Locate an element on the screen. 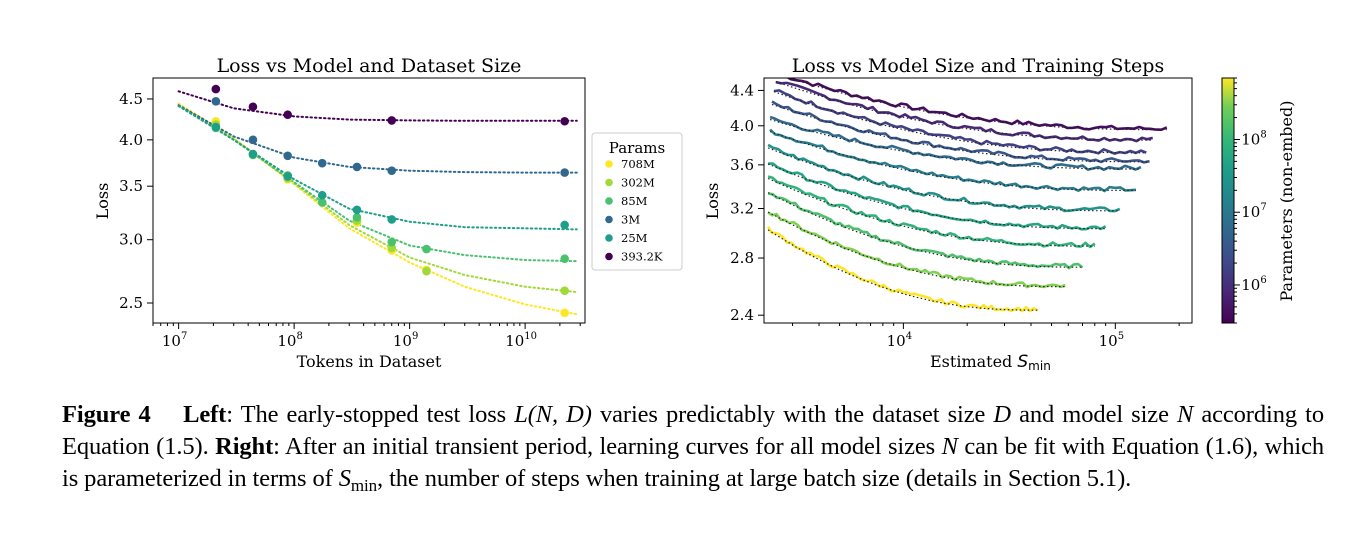 Image resolution: width=1356 pixels, height=546 pixels. left-chart-frame is located at coordinates (369, 200).